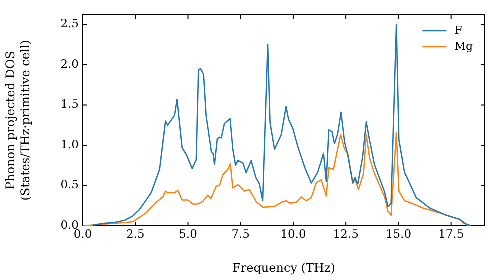 The height and width of the screenshot is (280, 500). I want to click on legend-label: Mg, so click(464, 46).